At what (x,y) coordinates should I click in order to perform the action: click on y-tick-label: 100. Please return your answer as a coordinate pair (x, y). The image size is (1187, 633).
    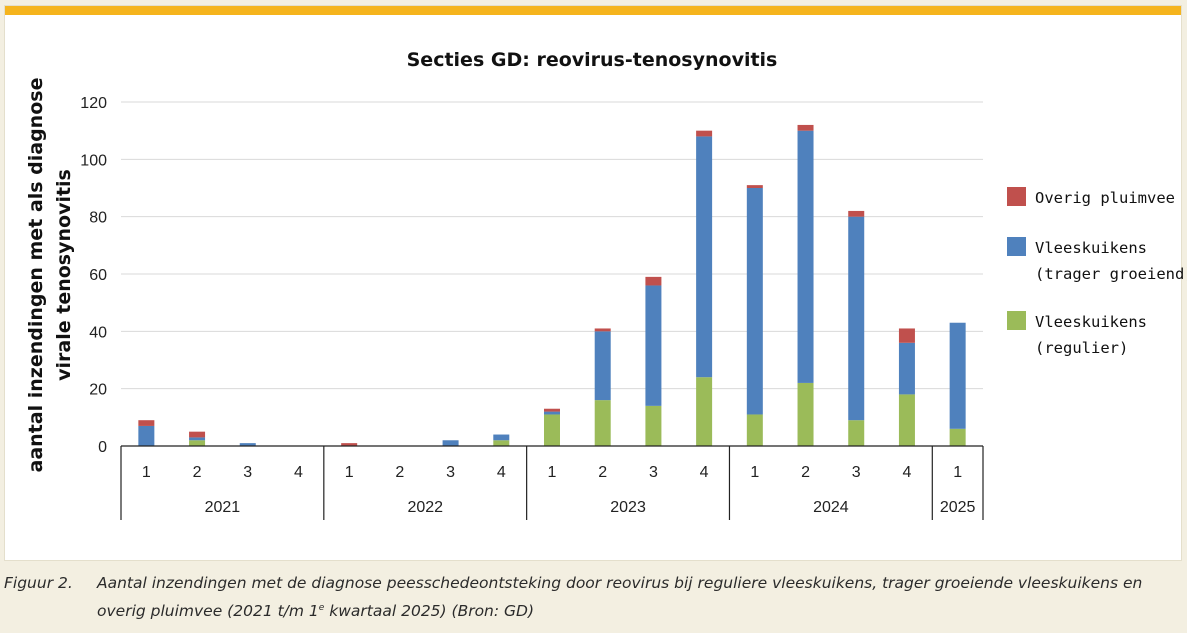
    Looking at the image, I should click on (93, 160).